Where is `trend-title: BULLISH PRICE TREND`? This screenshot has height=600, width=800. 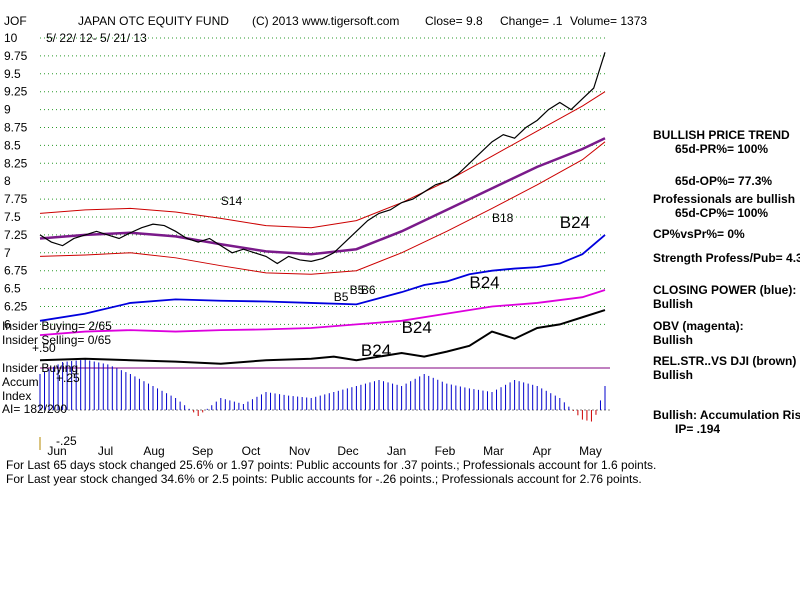
trend-title: BULLISH PRICE TREND is located at coordinates (721, 135).